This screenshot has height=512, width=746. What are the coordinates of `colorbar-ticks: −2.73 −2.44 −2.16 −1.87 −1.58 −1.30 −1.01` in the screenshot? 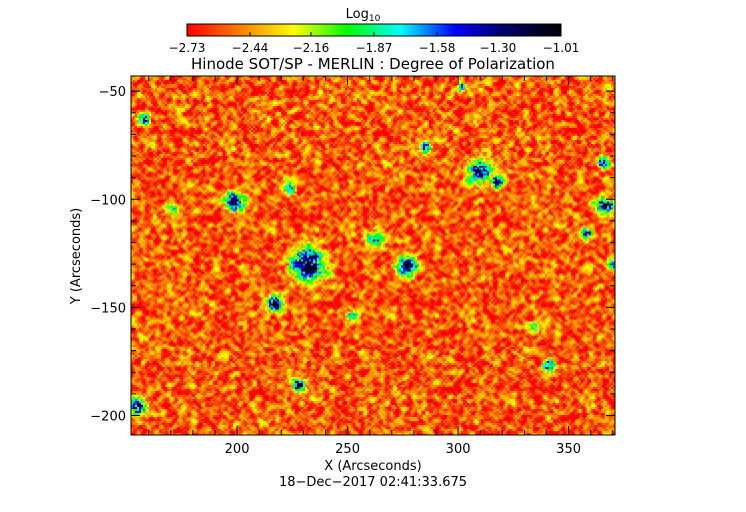 It's located at (374, 43).